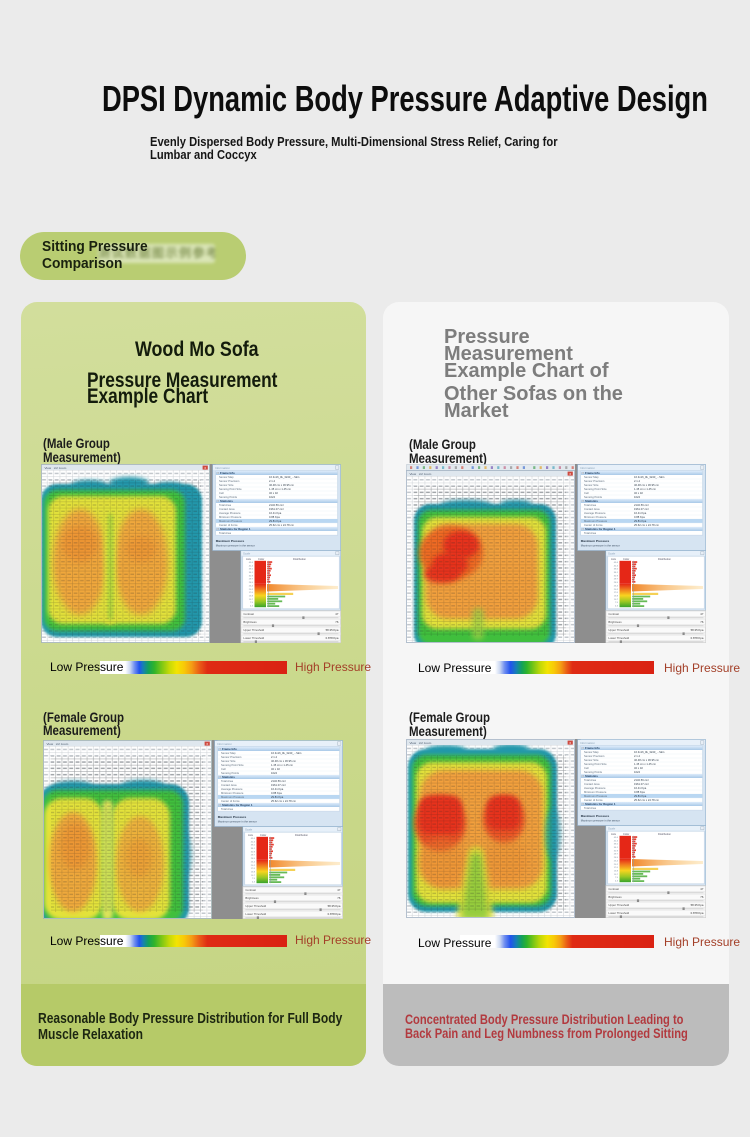 The width and height of the screenshot is (750, 1137). What do you see at coordinates (618, 913) in the screenshot?
I see `svg-text: Lower Threshold` at bounding box center [618, 913].